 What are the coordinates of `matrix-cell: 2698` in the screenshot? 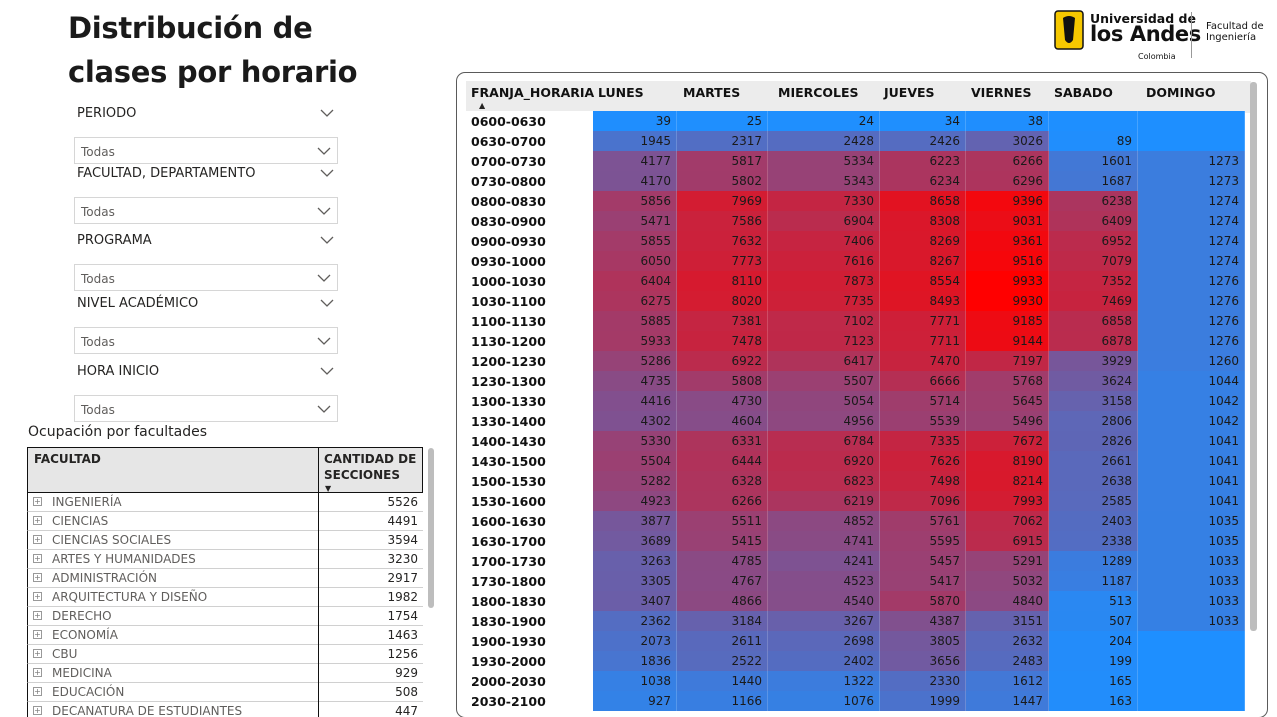 It's located at (824, 641).